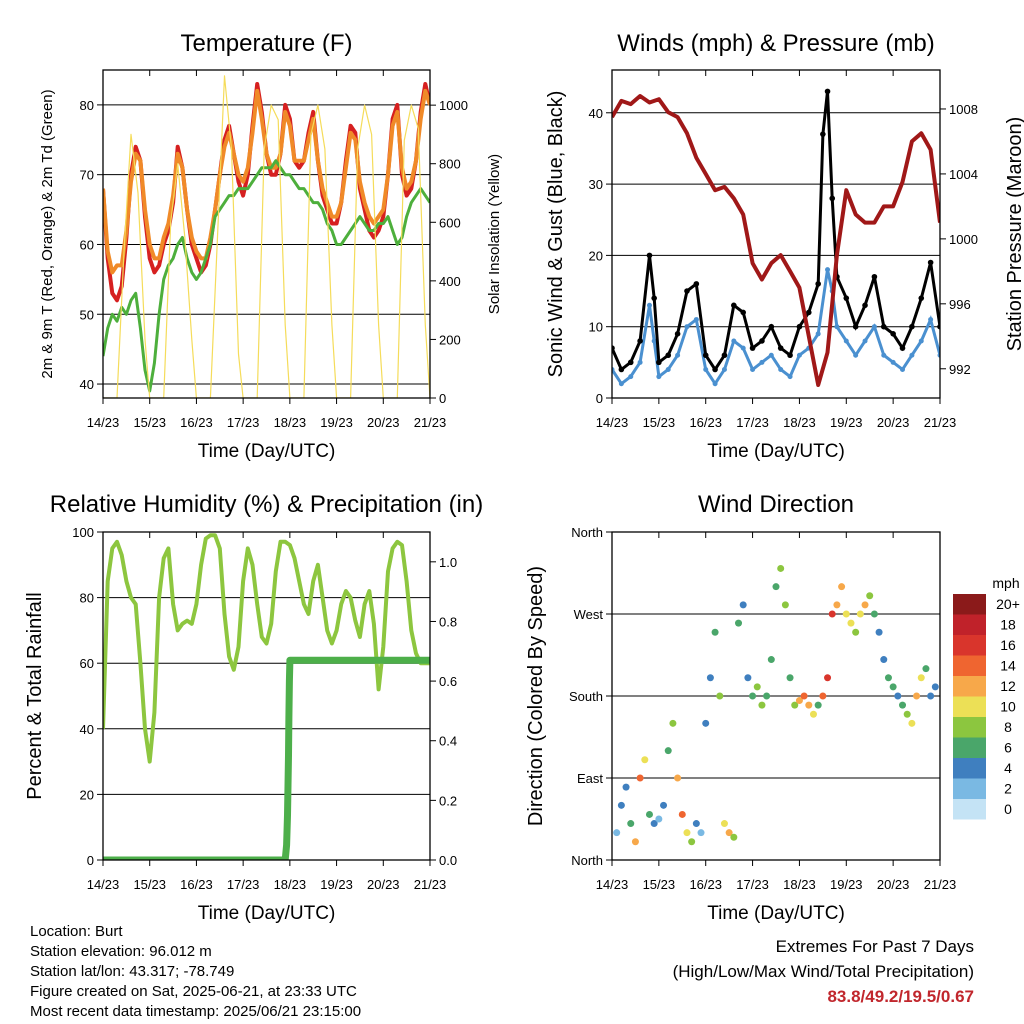 The width and height of the screenshot is (1024, 1024). What do you see at coordinates (448, 860) in the screenshot?
I see `y-tick-label-right: 0.0` at bounding box center [448, 860].